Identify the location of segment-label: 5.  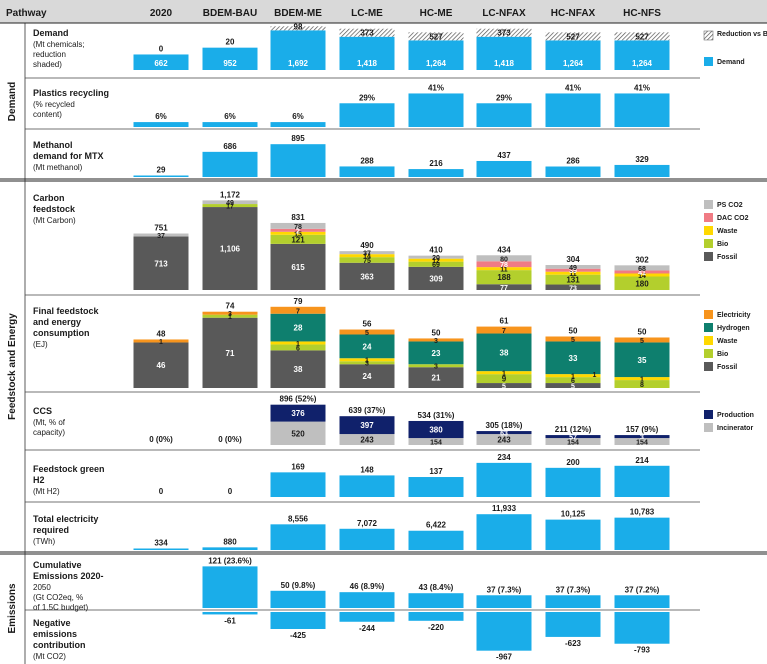
(642, 341).